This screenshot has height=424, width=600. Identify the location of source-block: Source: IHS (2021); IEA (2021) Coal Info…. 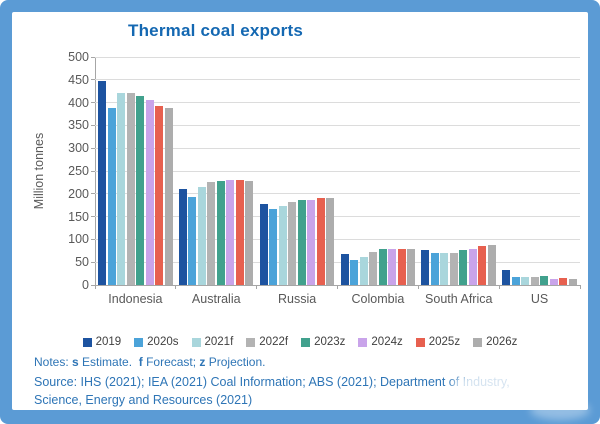
(272, 391).